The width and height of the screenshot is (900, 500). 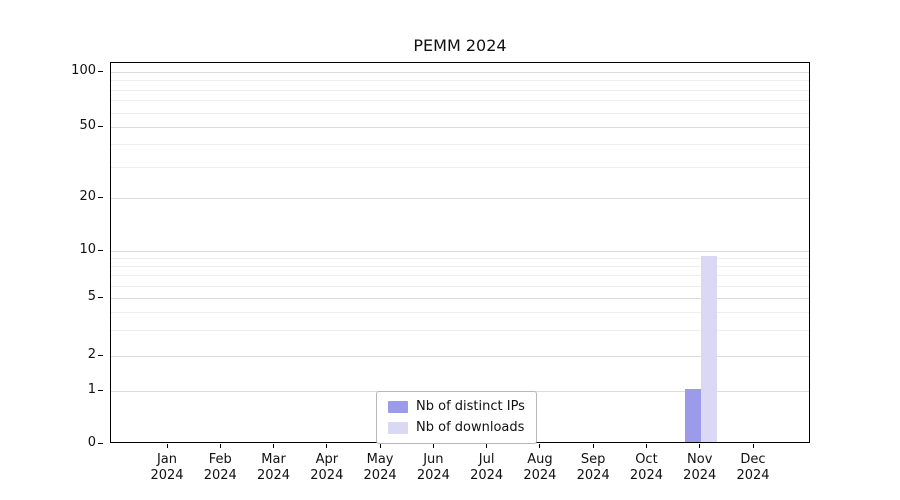 I want to click on legend-swatch-distinct-ips, so click(x=398, y=407).